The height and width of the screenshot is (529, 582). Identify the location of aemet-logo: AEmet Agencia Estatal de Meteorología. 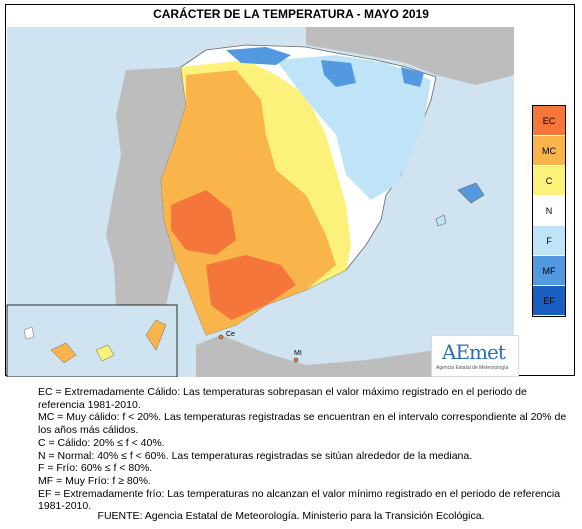
(475, 356).